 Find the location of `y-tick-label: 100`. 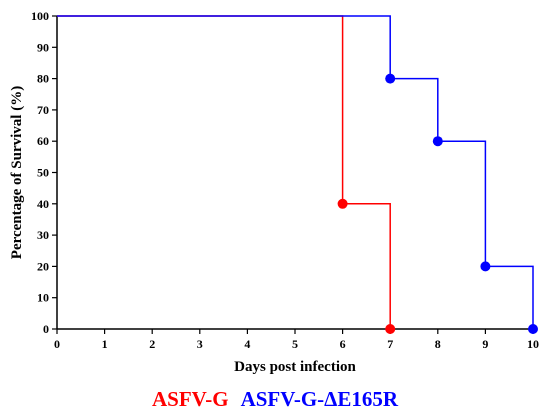

y-tick-label: 100 is located at coordinates (40, 16).